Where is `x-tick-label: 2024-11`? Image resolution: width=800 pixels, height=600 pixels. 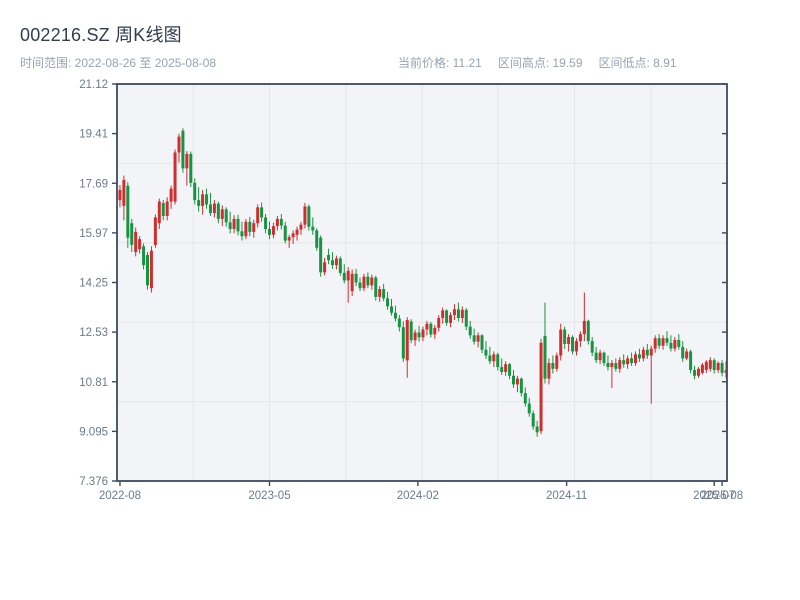
x-tick-label: 2024-11 is located at coordinates (566, 496).